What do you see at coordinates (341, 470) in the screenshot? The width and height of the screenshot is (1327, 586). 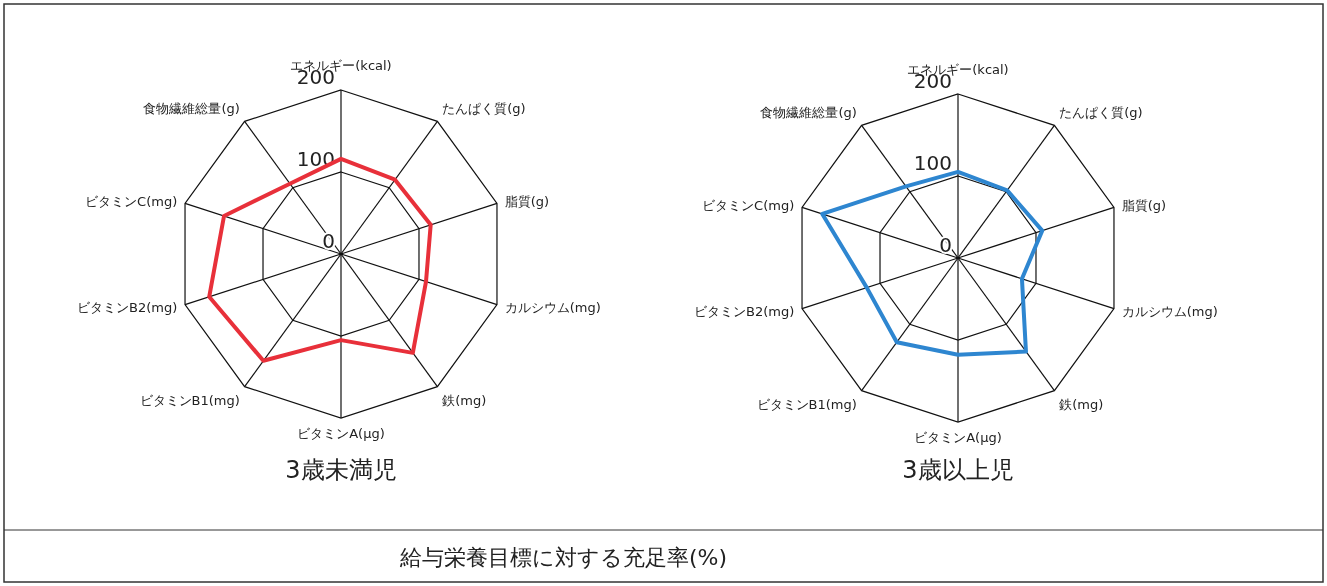 I see `text: 3歳未満児` at bounding box center [341, 470].